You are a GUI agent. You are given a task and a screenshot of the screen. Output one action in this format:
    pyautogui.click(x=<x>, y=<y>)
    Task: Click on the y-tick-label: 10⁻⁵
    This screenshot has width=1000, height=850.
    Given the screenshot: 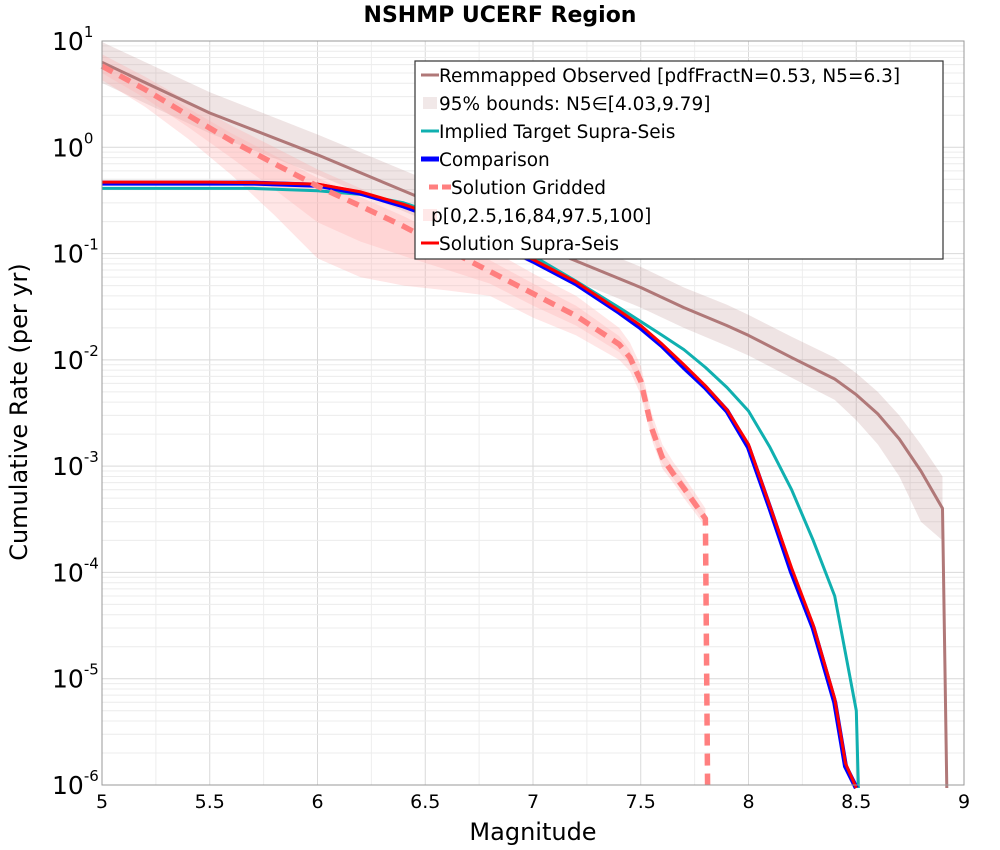 What is the action you would take?
    pyautogui.click(x=75, y=677)
    